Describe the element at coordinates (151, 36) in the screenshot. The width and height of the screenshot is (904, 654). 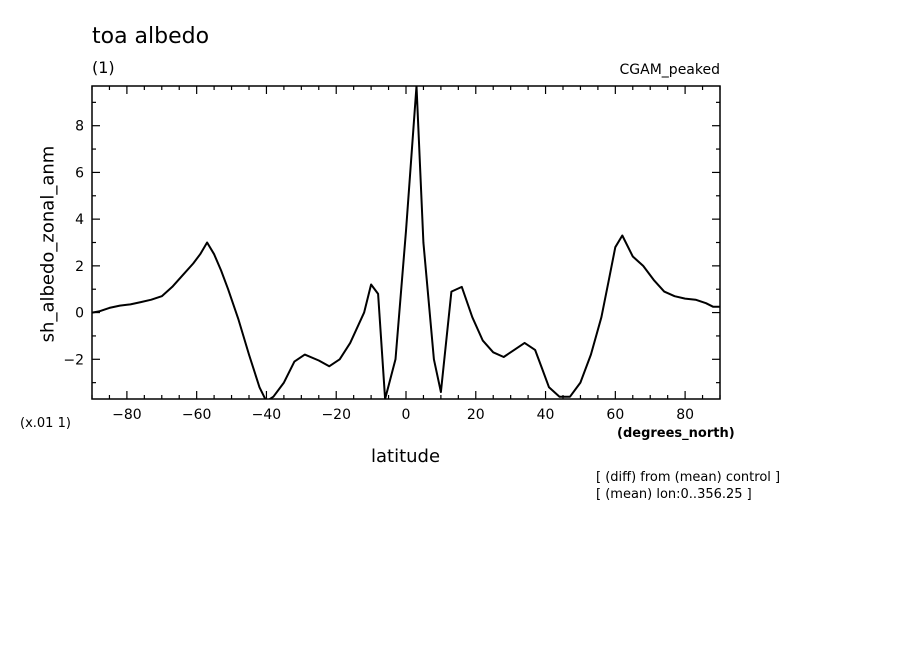
I see `chart-title: toa albedo` at that location.